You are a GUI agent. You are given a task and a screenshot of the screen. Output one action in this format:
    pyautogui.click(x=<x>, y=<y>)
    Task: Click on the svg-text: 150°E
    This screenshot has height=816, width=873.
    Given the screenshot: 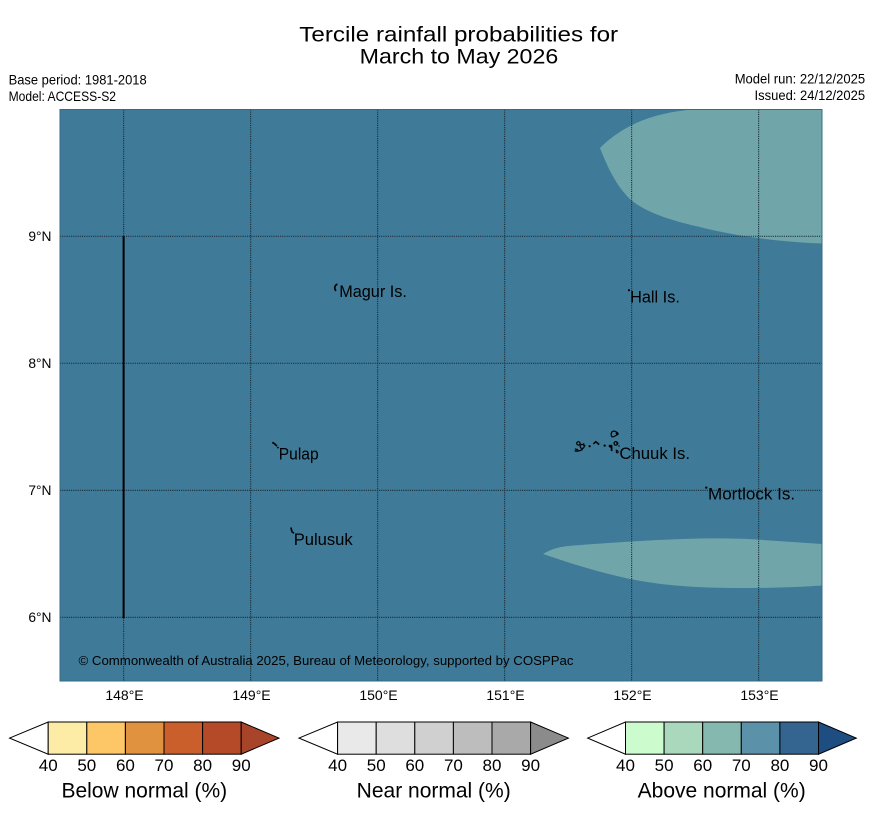 What is the action you would take?
    pyautogui.click(x=378, y=695)
    